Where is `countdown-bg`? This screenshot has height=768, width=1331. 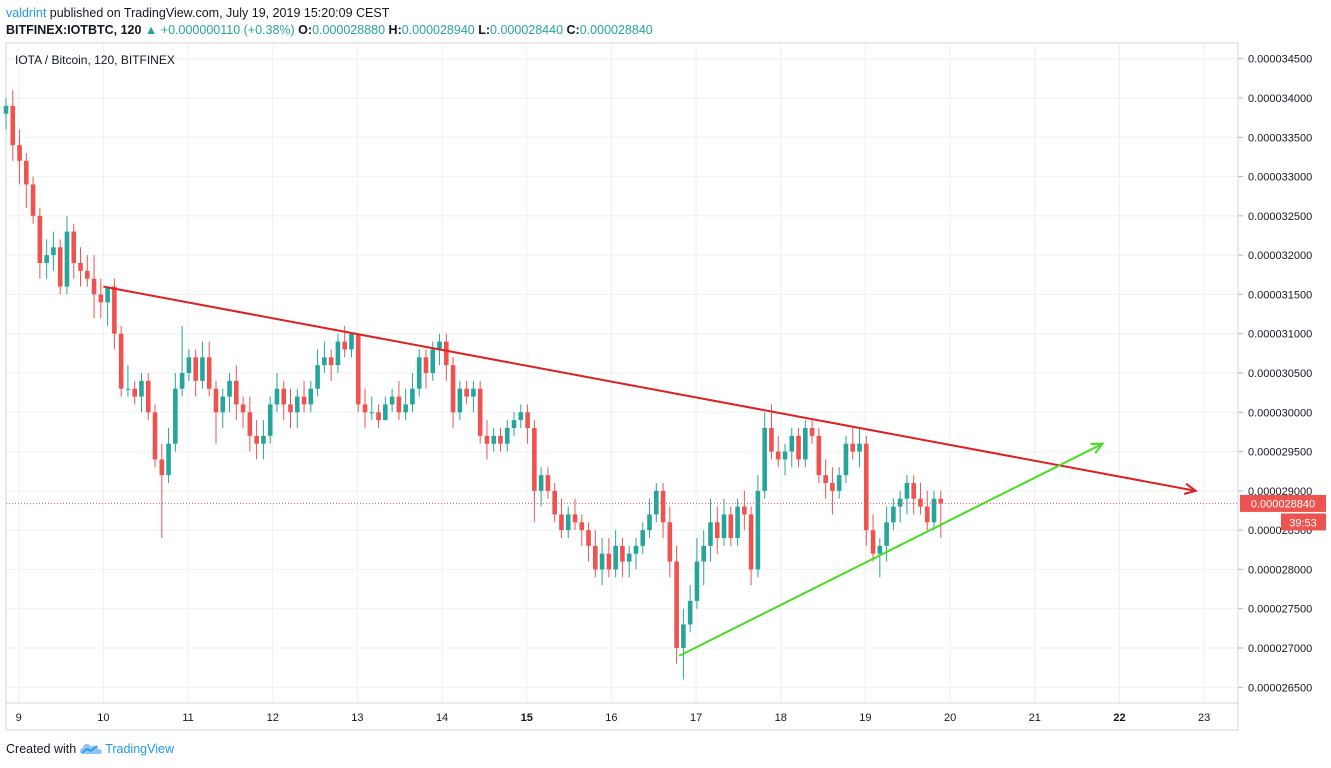 countdown-bg is located at coordinates (1303, 522).